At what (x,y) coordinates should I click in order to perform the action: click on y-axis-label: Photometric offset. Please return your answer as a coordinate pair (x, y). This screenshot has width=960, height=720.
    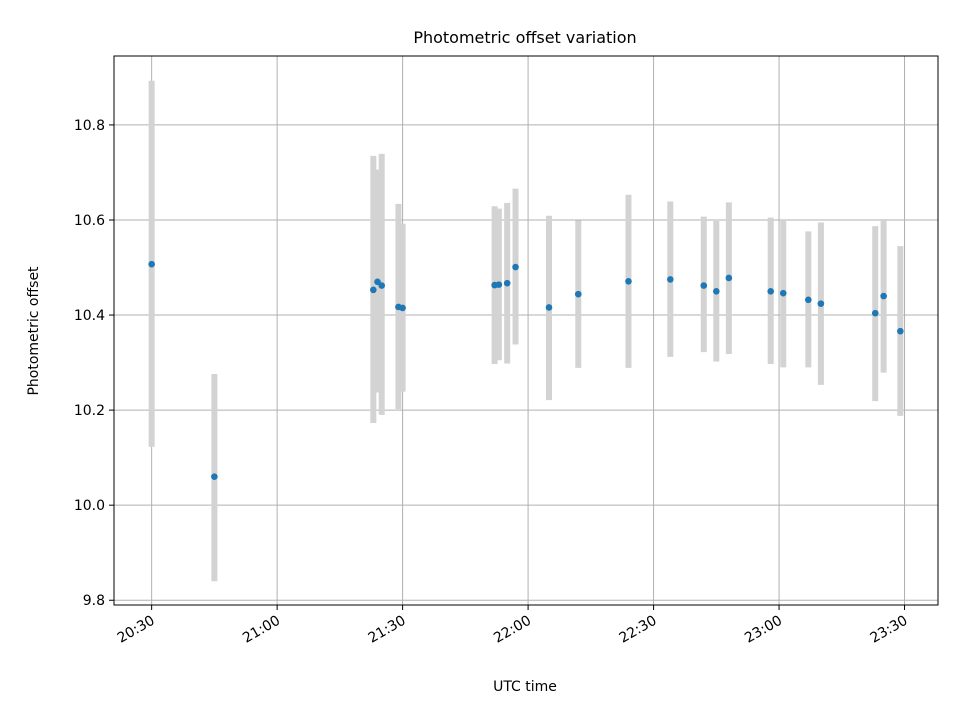
    Looking at the image, I should click on (34, 331).